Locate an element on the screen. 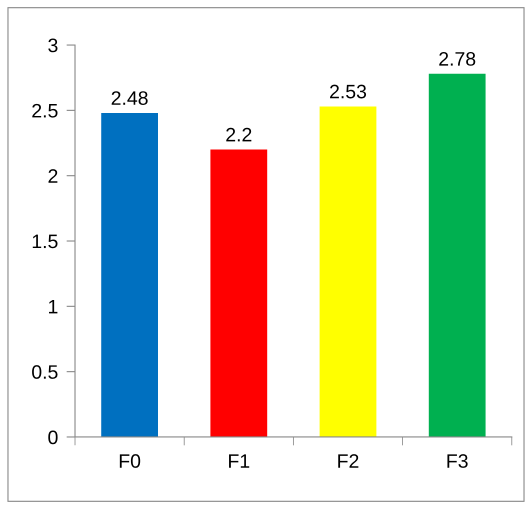 The height and width of the screenshot is (509, 532). data-label: 2.53 is located at coordinates (348, 91).